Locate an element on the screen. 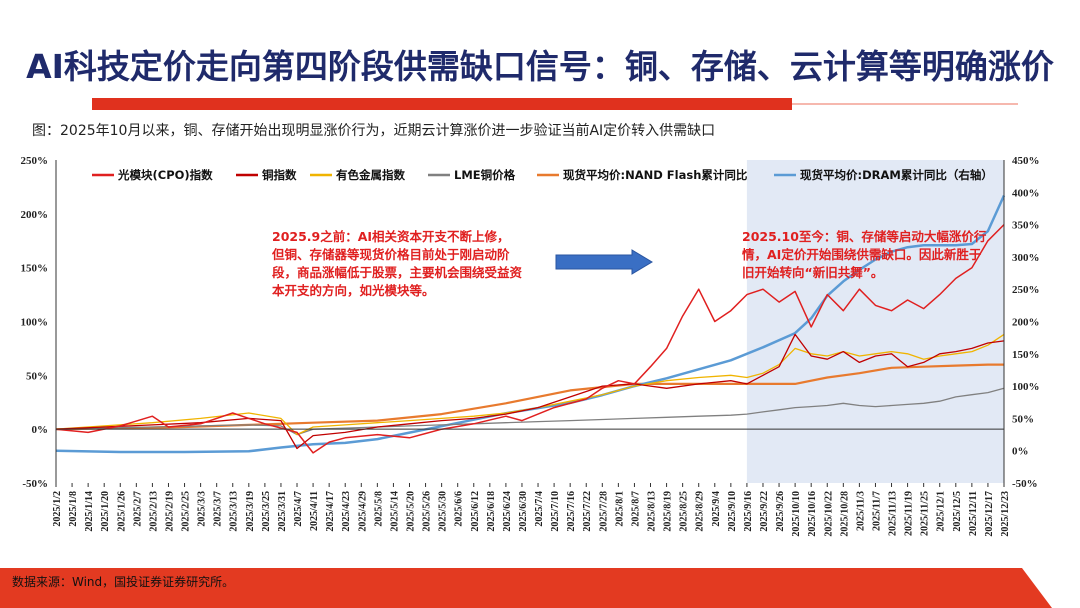 This screenshot has width=1080, height=608. x-tick-label: 2025/4/17 is located at coordinates (330, 511).